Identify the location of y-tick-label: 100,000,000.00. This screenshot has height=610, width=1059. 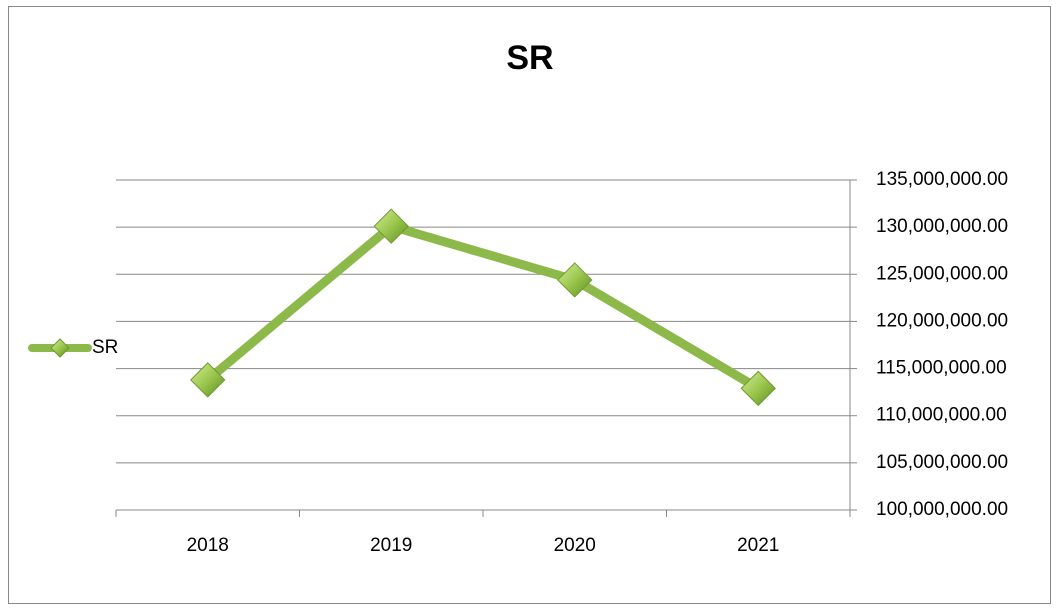
(942, 509).